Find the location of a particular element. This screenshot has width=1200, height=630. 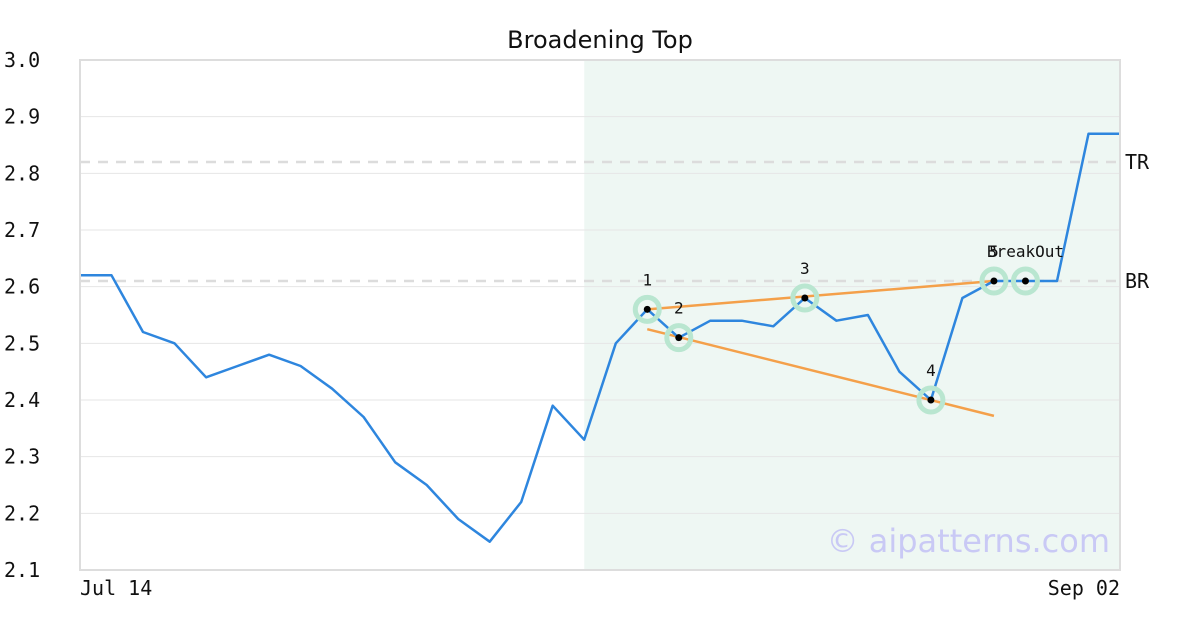

x-axis-ticks: Jul 14 Sep 02 is located at coordinates (600, 588).